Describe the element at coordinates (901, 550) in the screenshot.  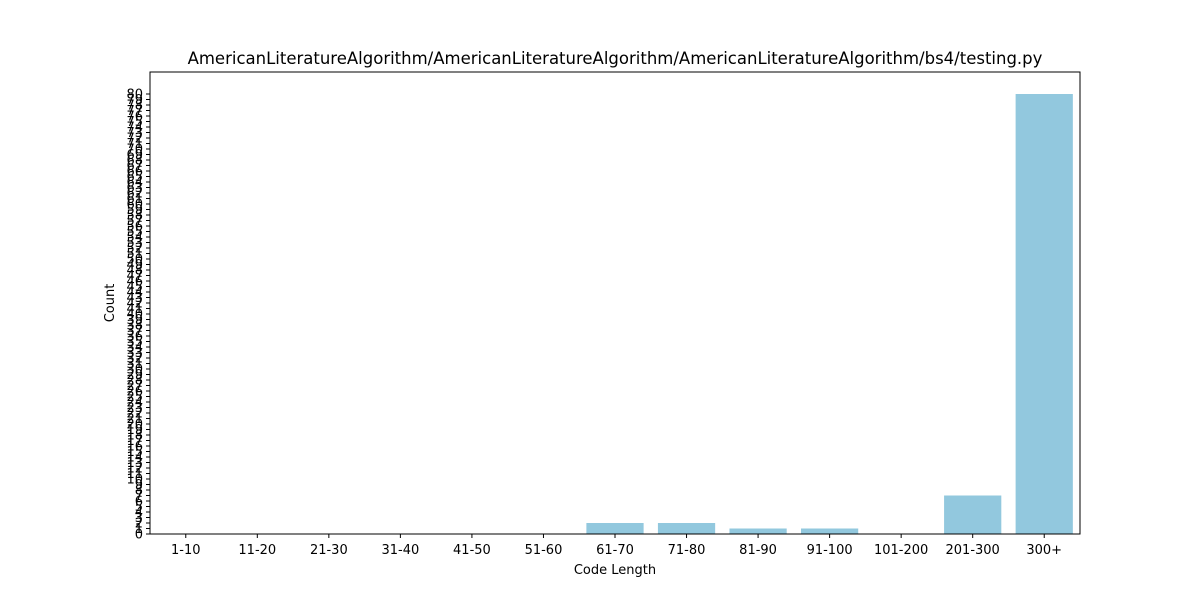
I see `x-tick-label: 101-200` at that location.